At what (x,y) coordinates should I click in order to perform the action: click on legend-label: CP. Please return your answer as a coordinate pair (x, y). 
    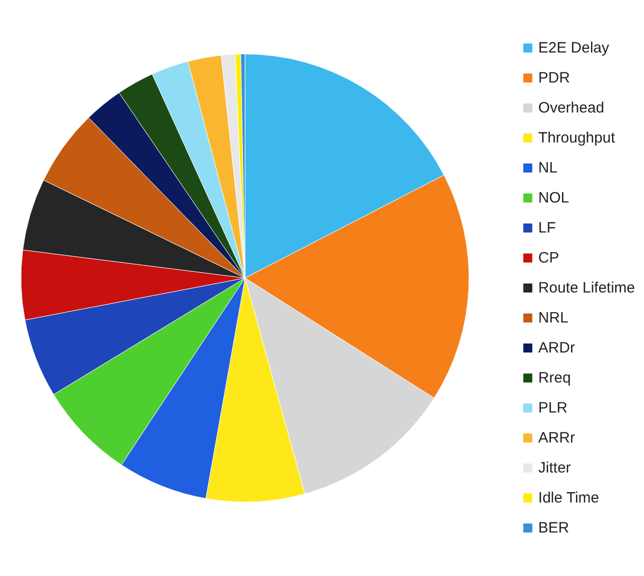
    Looking at the image, I should click on (549, 258).